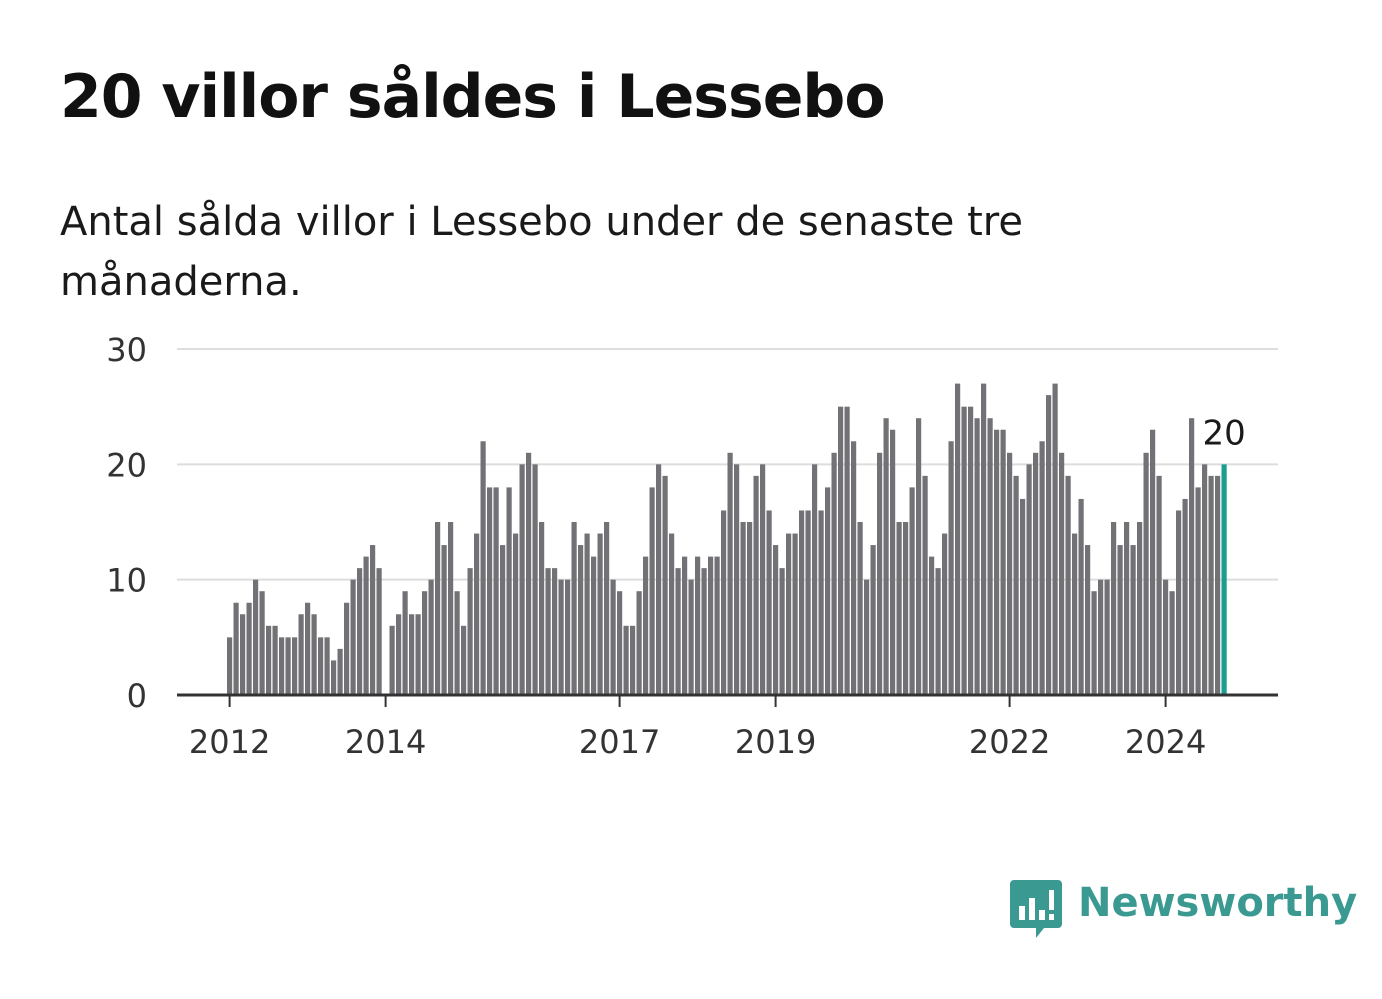 The height and width of the screenshot is (999, 1382). What do you see at coordinates (1224, 579) in the screenshot?
I see `bar-highlight` at bounding box center [1224, 579].